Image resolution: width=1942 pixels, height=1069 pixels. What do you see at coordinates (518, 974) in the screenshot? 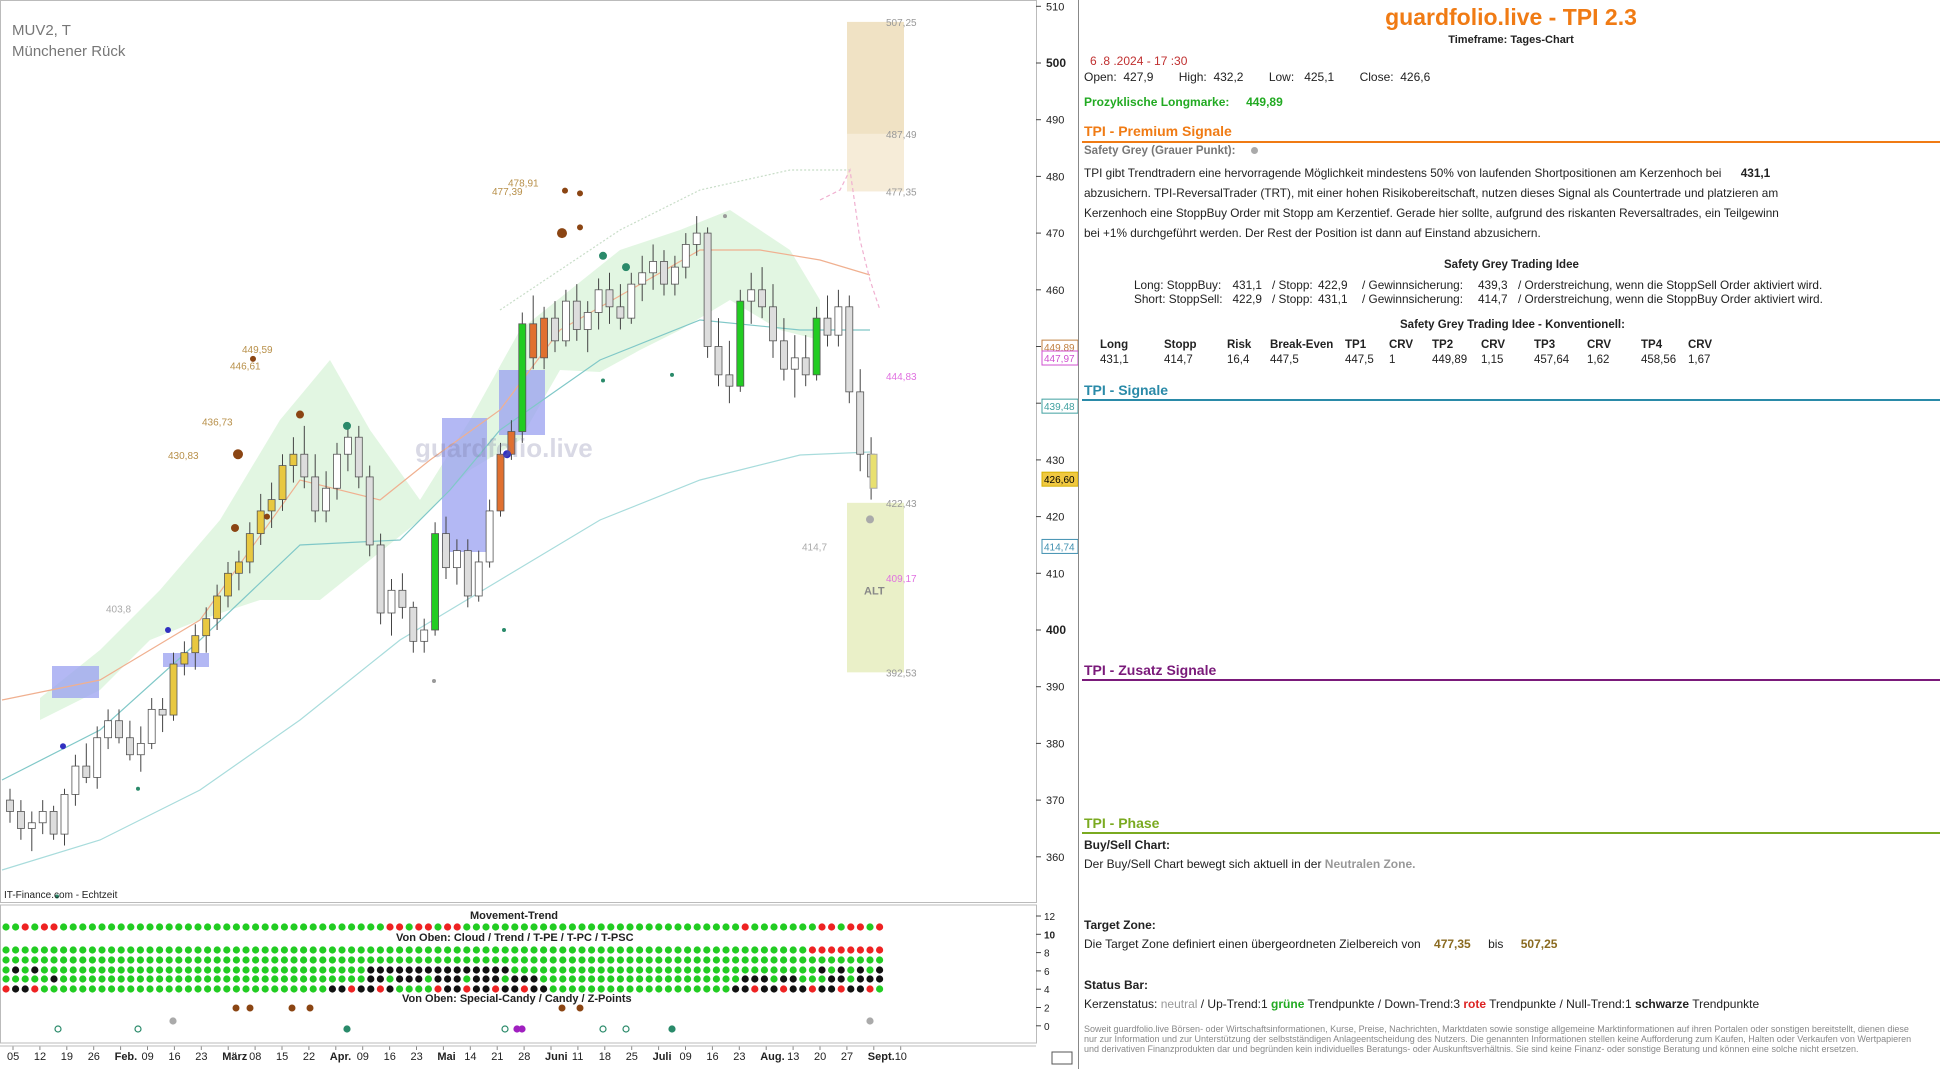
I see `movement-frame` at bounding box center [518, 974].